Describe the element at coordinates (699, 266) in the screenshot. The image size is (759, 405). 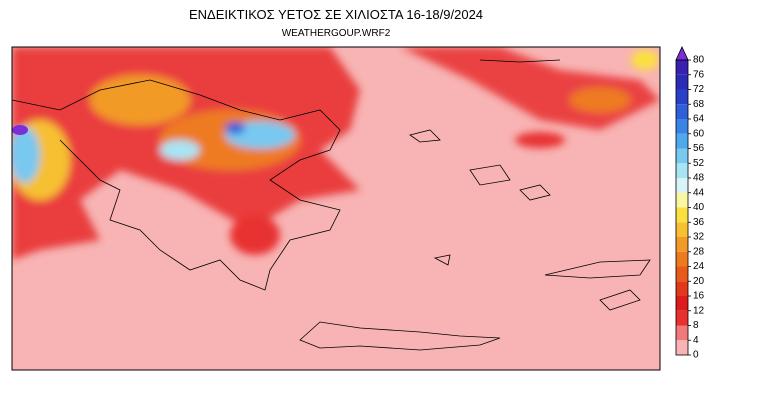
I see `colorbar-tick-label: 24` at that location.